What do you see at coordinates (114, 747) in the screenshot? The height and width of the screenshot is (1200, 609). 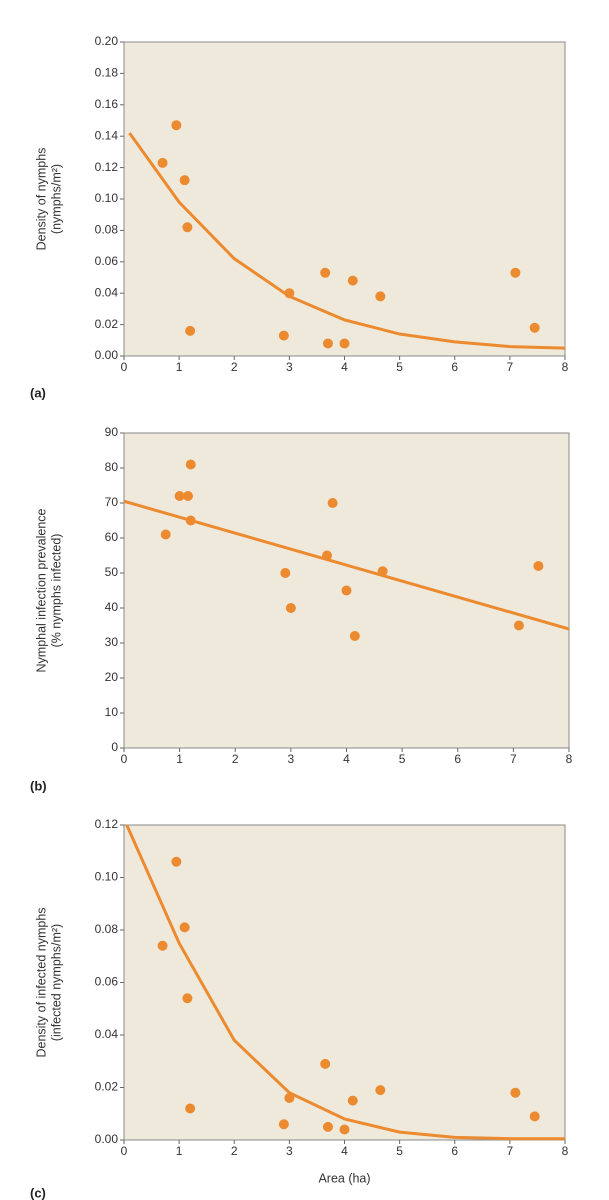 I see `y-tick-label: 0` at bounding box center [114, 747].